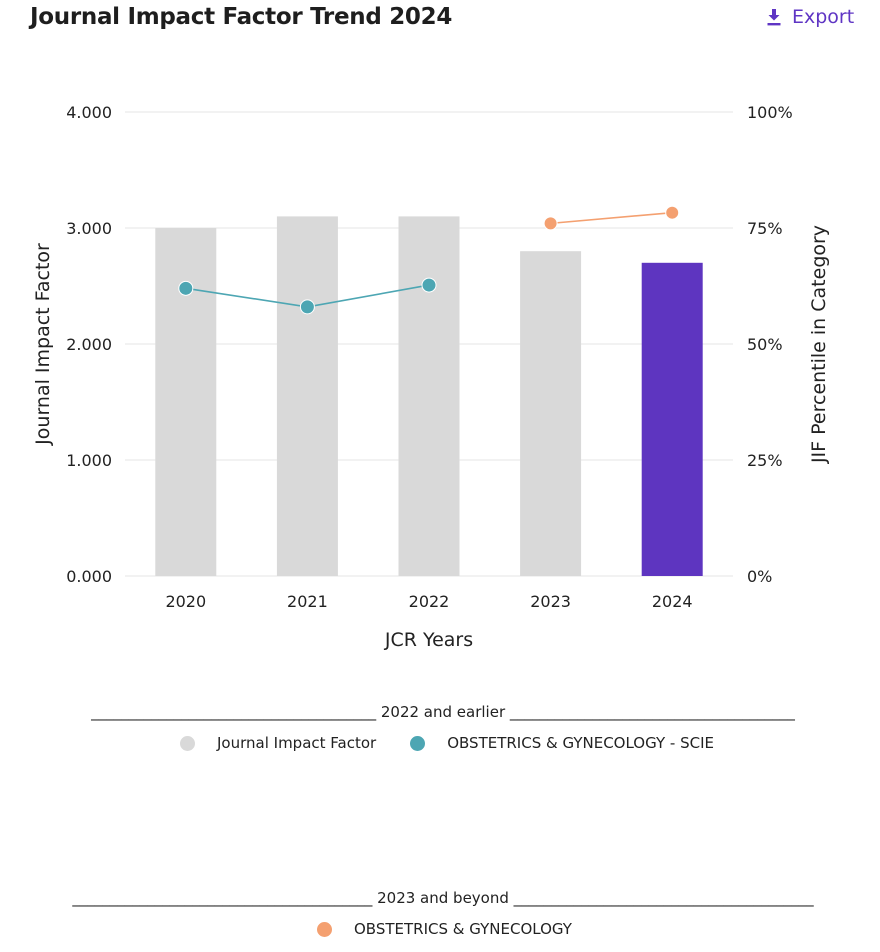 The height and width of the screenshot is (952, 880). I want to click on legend-item-scie: OBSTETRICS & GYNECOLOGY - SCIE, so click(562, 743).